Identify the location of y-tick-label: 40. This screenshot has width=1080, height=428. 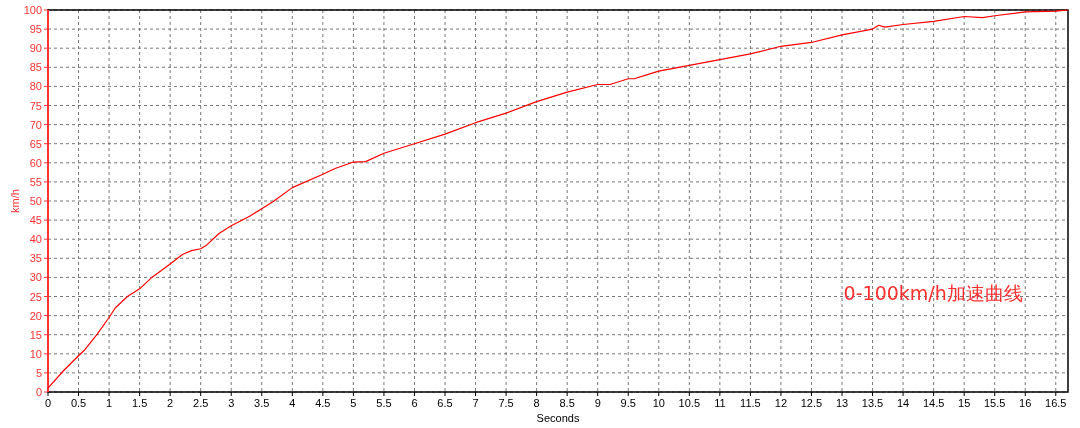
(35, 239).